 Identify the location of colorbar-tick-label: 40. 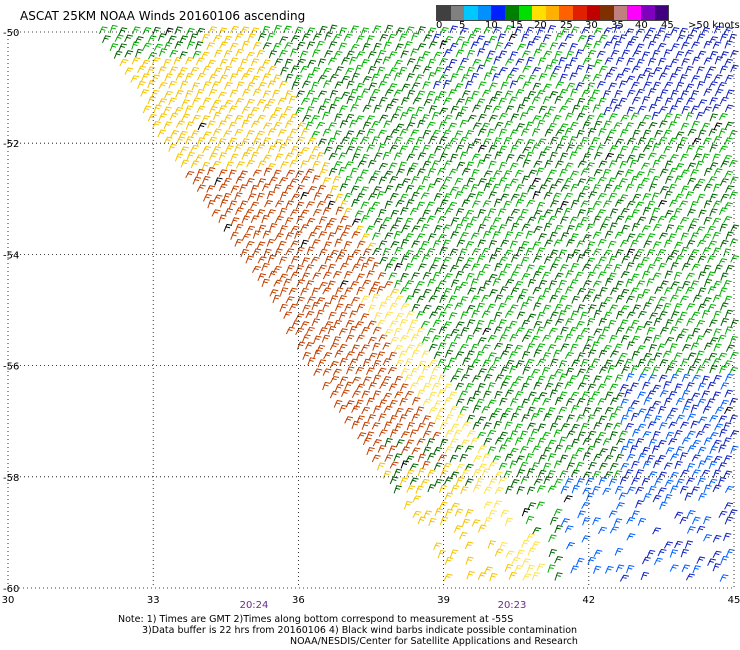
(641, 25).